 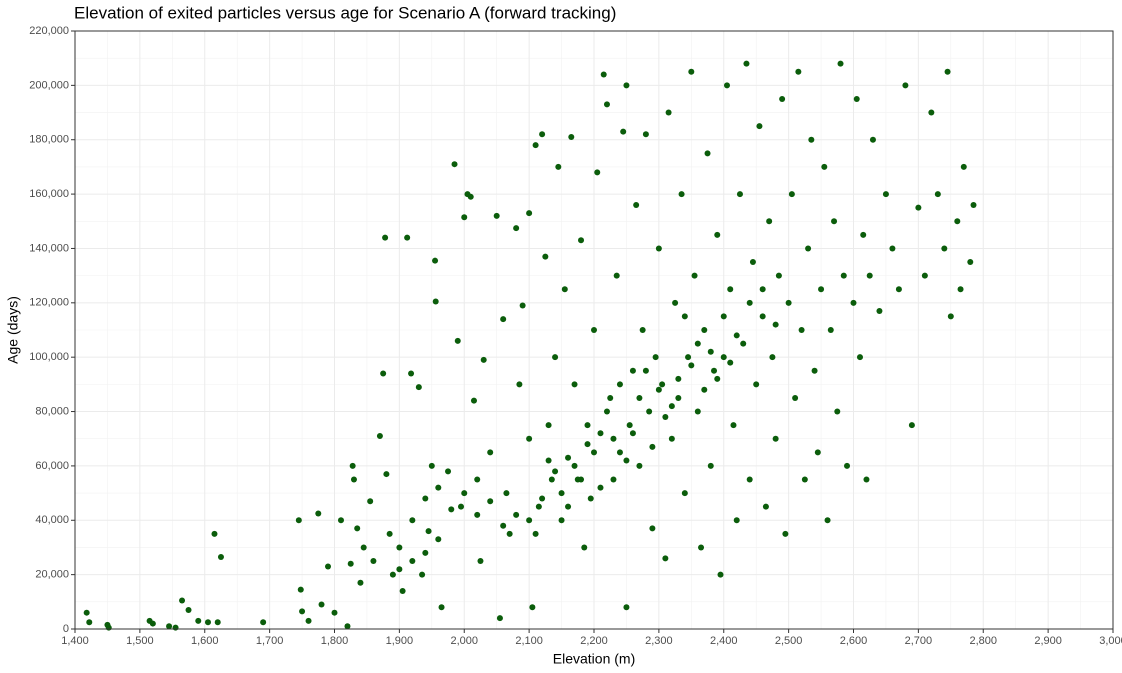 I want to click on y-tick-label: 60,000, so click(x=52, y=466).